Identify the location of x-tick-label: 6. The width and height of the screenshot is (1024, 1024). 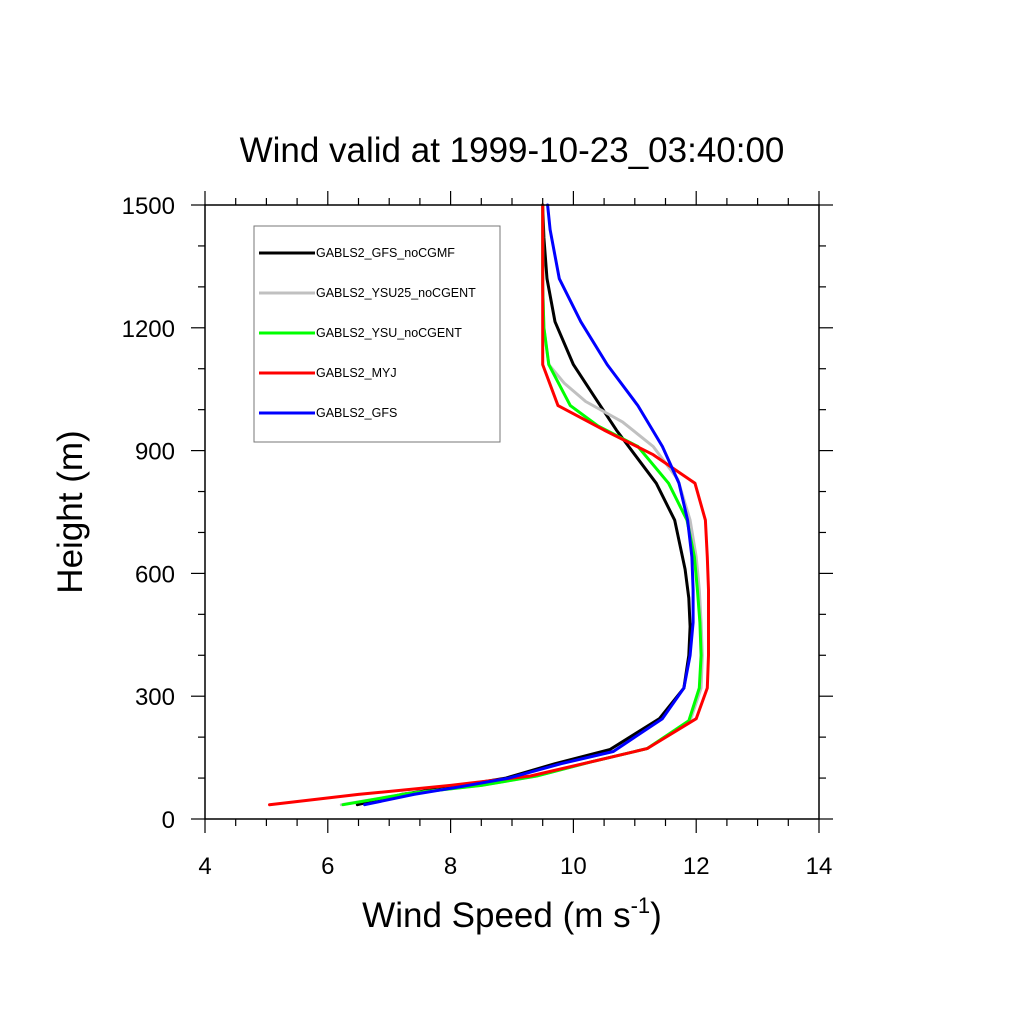
(327, 866).